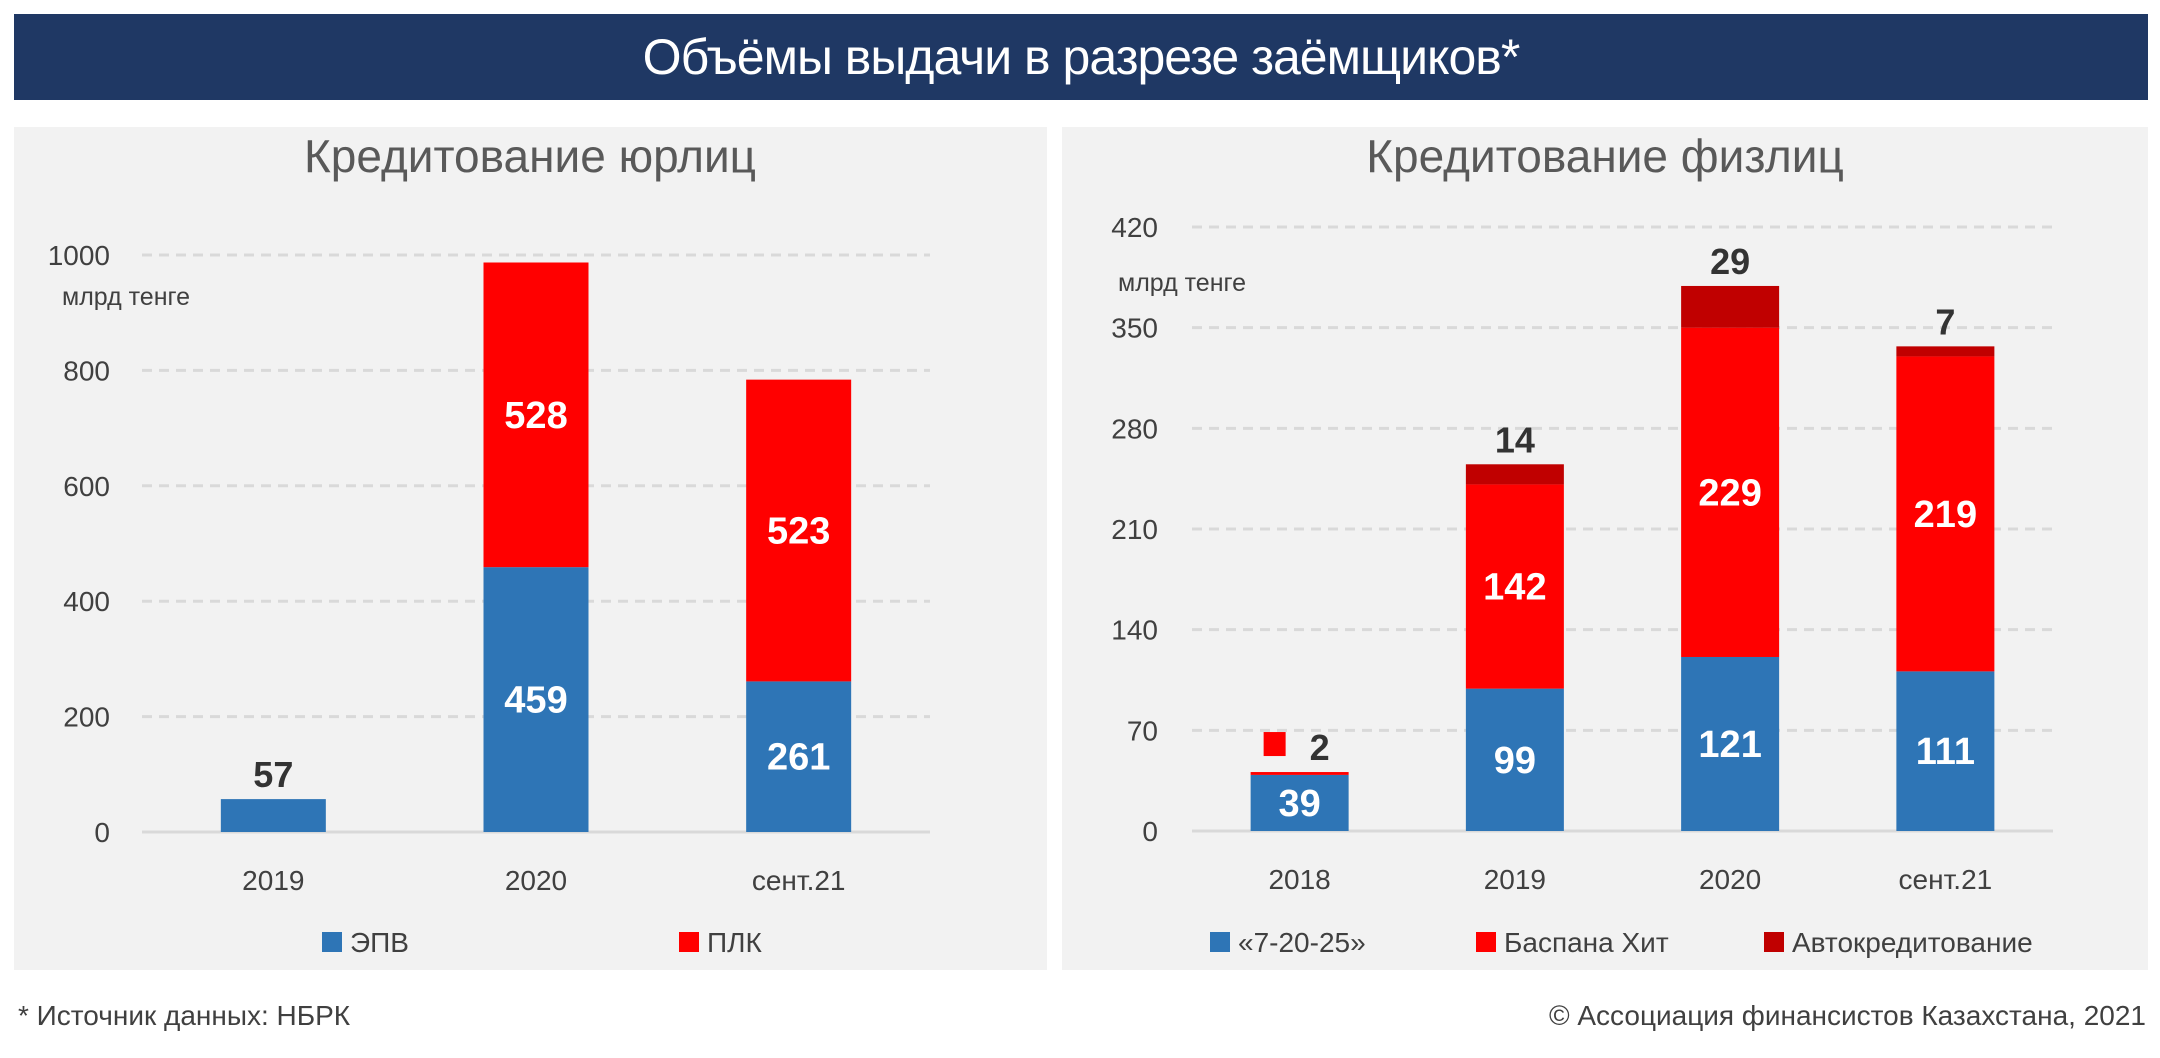 The height and width of the screenshot is (1058, 2160). I want to click on y-tick-label: 200, so click(86, 717).